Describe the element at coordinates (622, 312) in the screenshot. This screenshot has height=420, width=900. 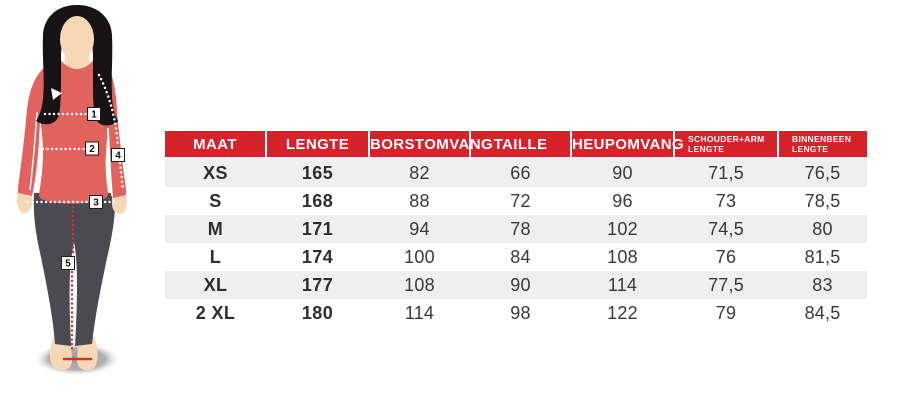
I see `cell-heupomvang: 122` at that location.